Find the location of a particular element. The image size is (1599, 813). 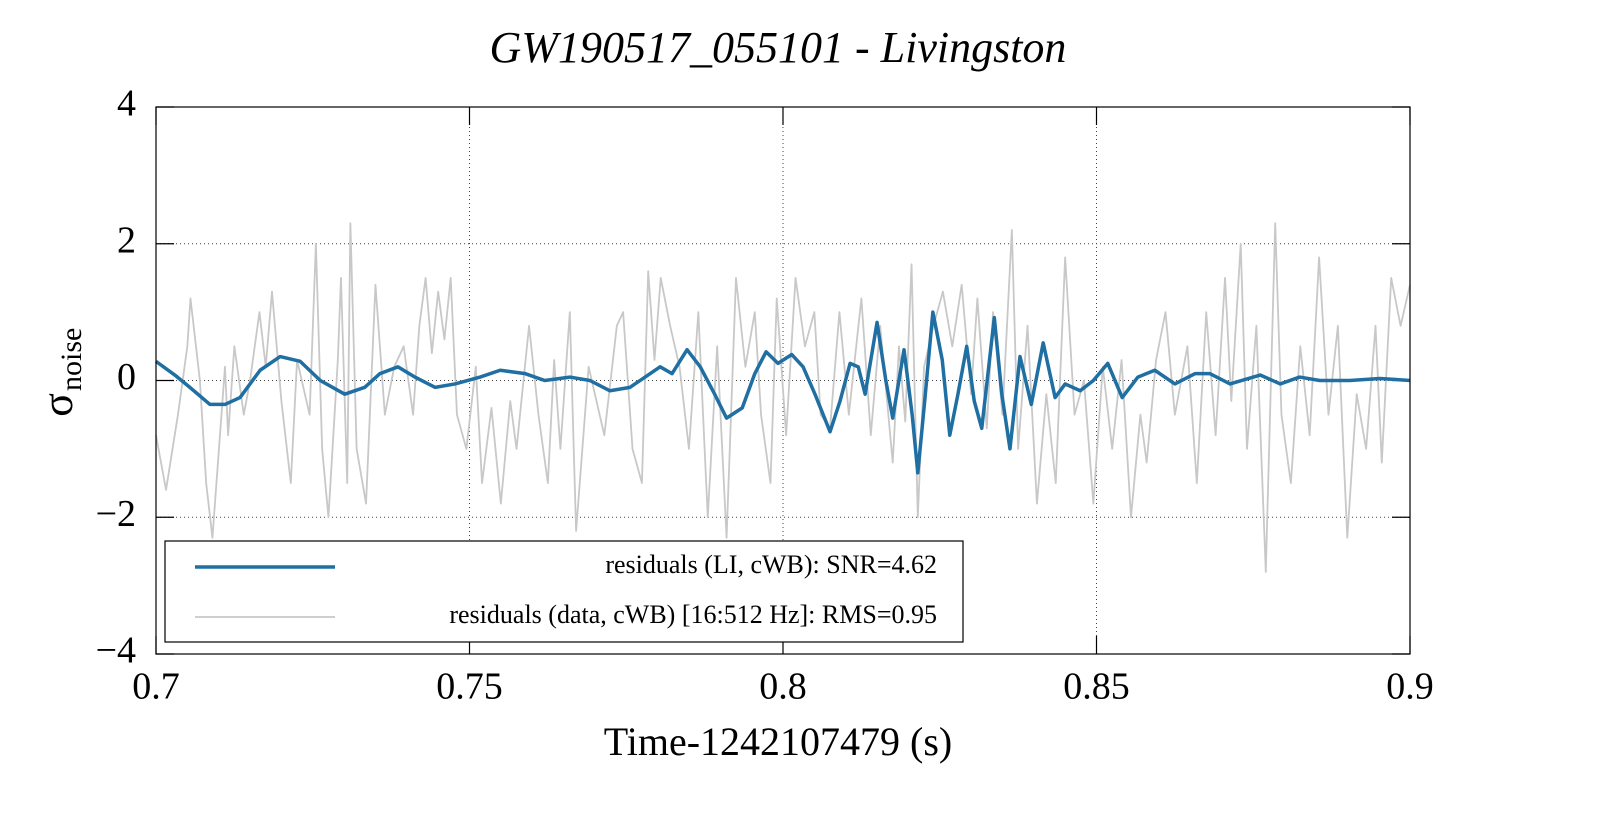

y-label-symbol: σ is located at coordinates (57, 405).